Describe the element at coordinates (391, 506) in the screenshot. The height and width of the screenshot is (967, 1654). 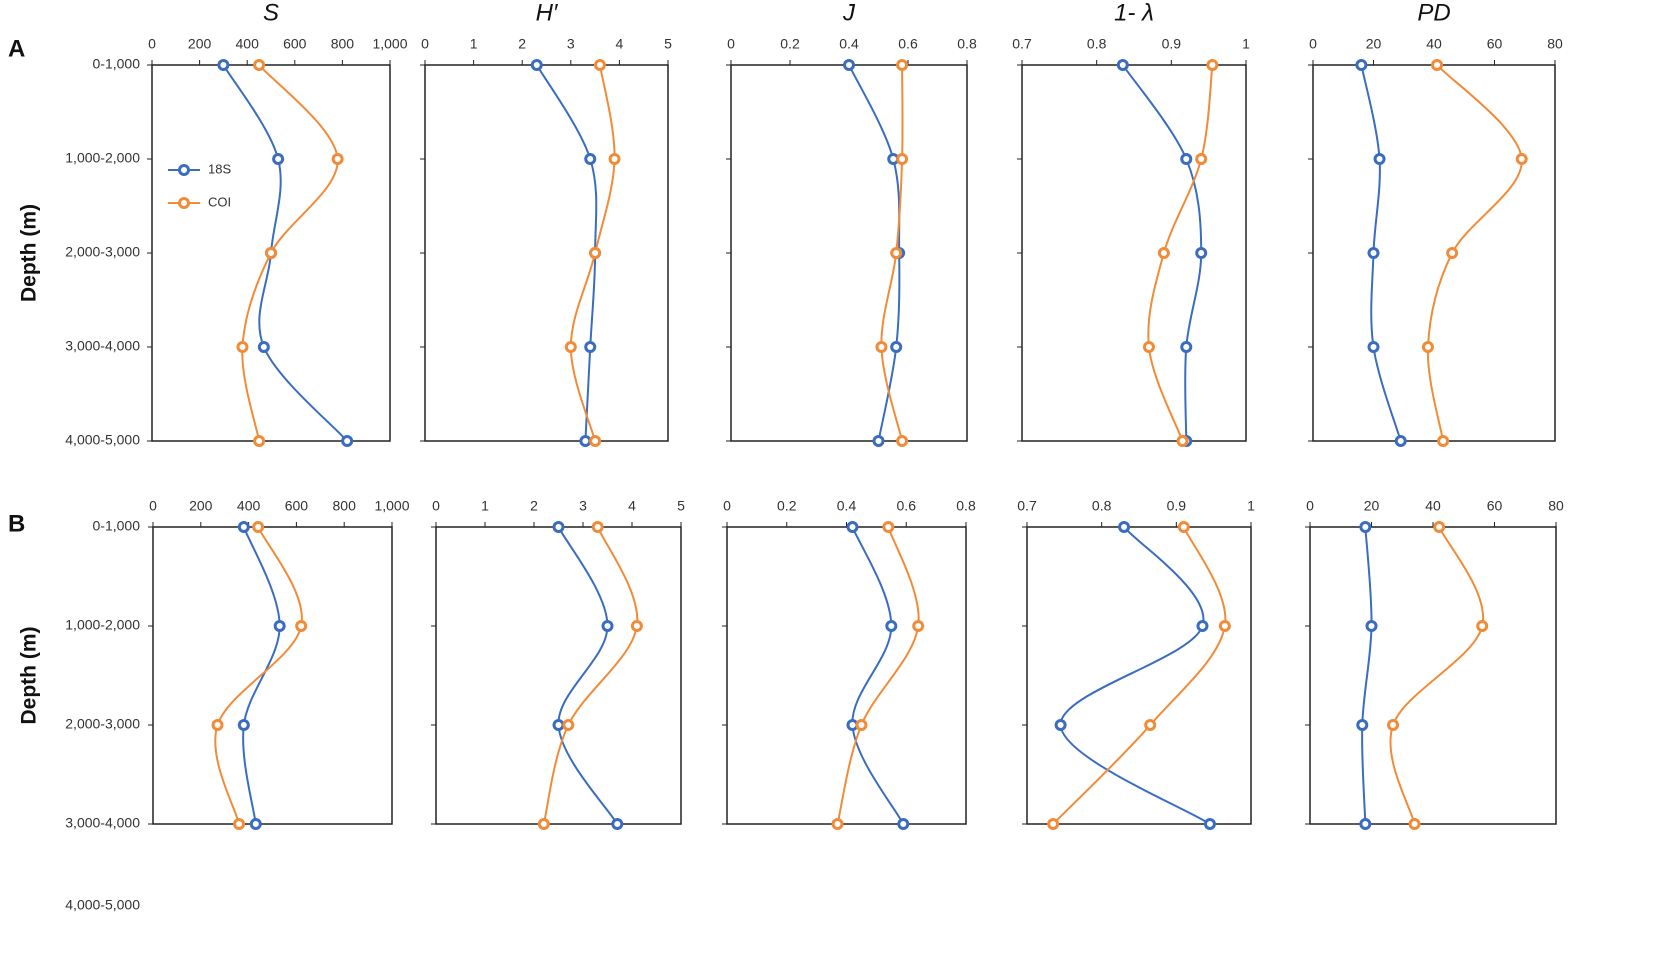
I see `x-tick-label: 1,000` at that location.